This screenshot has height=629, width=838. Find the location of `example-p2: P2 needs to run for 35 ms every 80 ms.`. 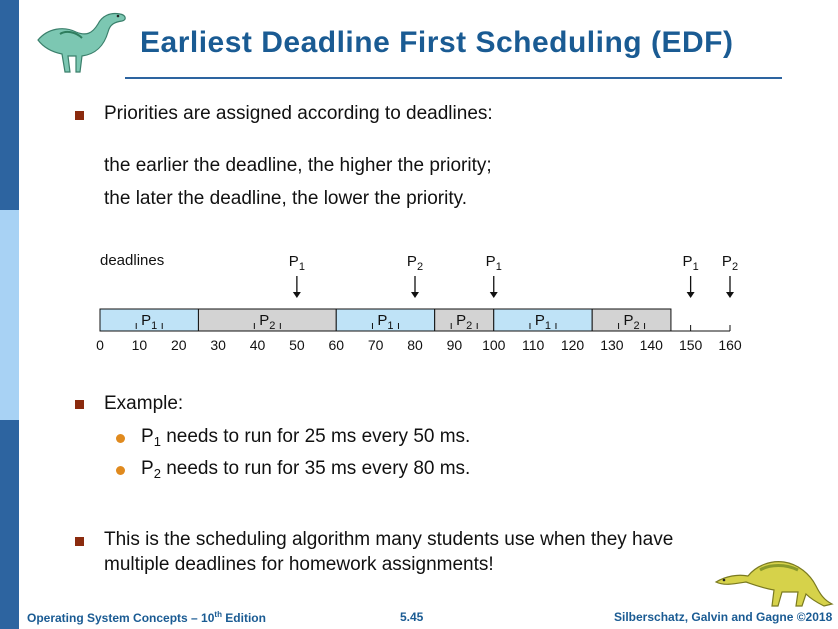

example-p2: P2 needs to run for 35 ms every 80 ms. is located at coordinates (305, 469).